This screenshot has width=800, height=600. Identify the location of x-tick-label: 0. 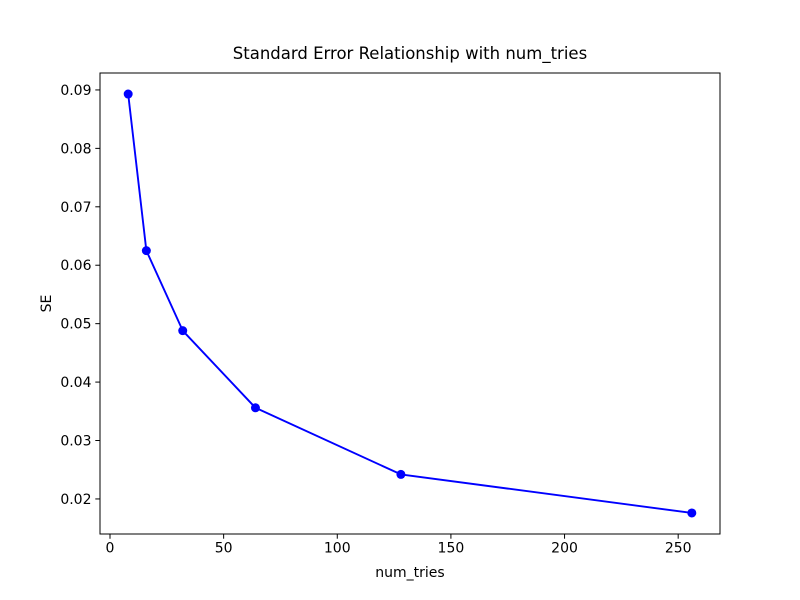
(110, 549).